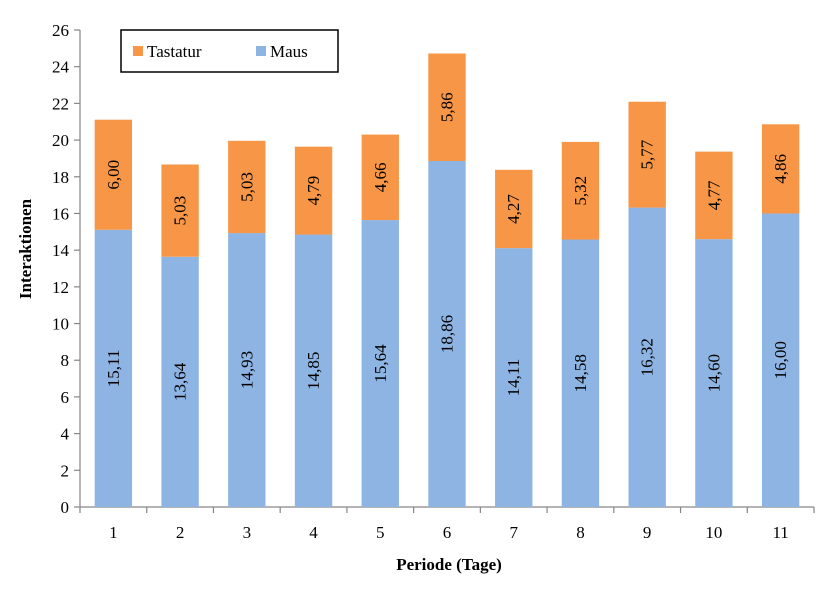 Image resolution: width=826 pixels, height=591 pixels. I want to click on data-label-tastatur: 6,00, so click(113, 175).